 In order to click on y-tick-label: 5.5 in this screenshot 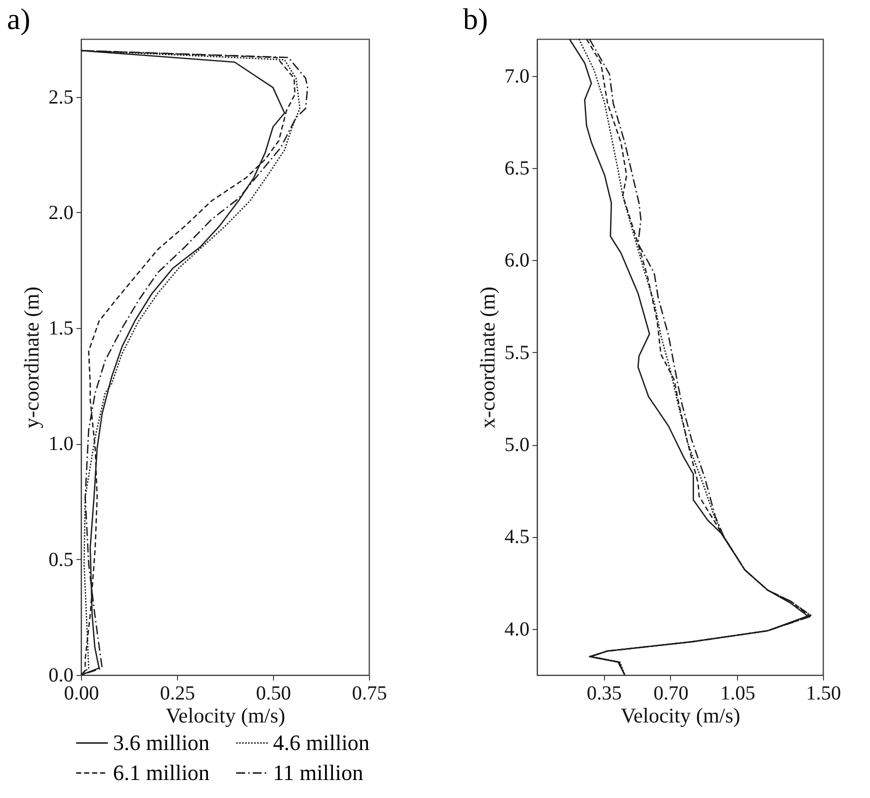, I will do `click(517, 353)`.